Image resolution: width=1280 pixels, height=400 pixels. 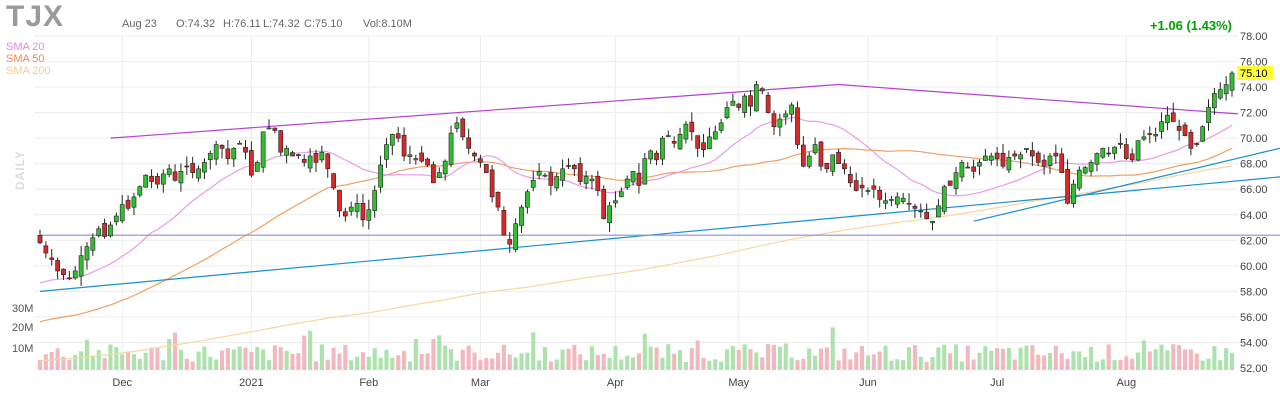 What do you see at coordinates (615, 383) in the screenshot?
I see `x-tick-label: Apr` at bounding box center [615, 383].